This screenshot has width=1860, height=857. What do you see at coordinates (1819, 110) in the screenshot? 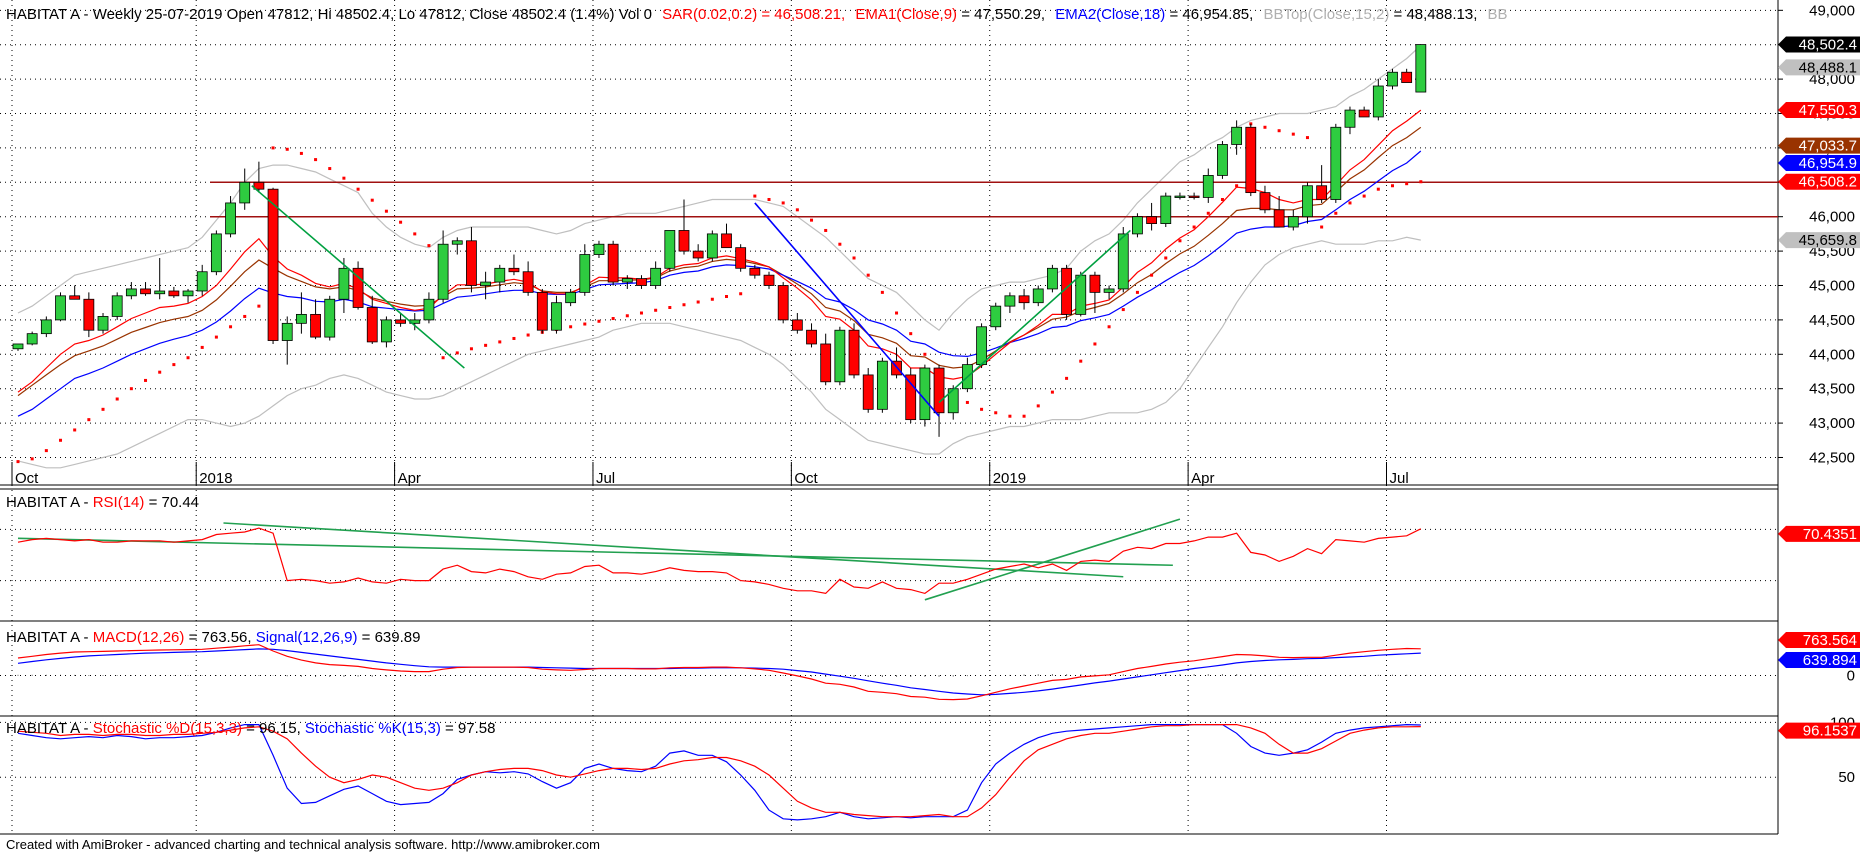
I see `price-badge: 47,550.3` at bounding box center [1819, 110].